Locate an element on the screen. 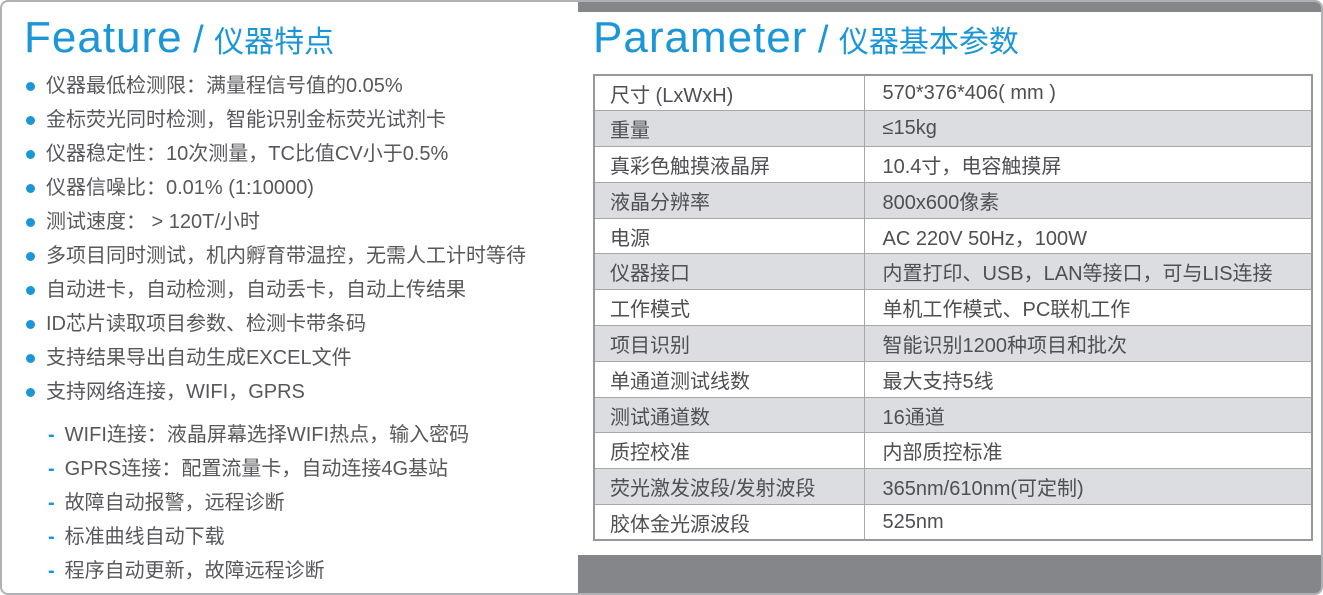 This screenshot has height=595, width=1323. feature-bullet-item: 支持结果导出自动生成EXCEL文件 is located at coordinates (300, 358).